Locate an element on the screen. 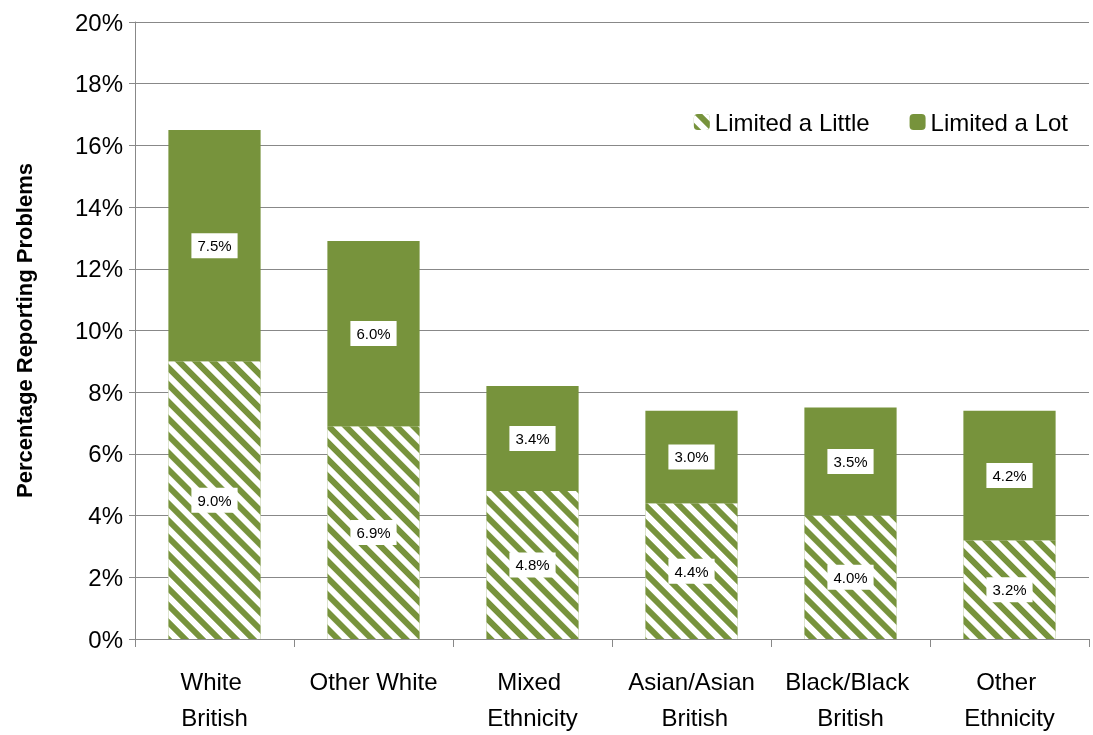  x-tick-label: Black/Black British is located at coordinates (850, 699).